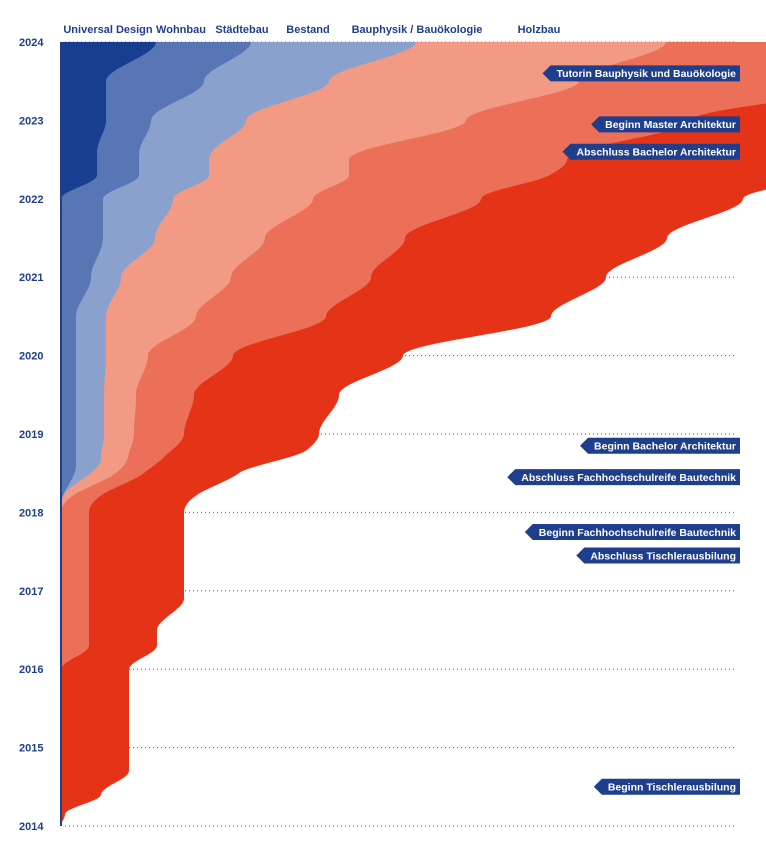  I want to click on event-tag-beginn-tischlerausbilung, so click(666, 786).